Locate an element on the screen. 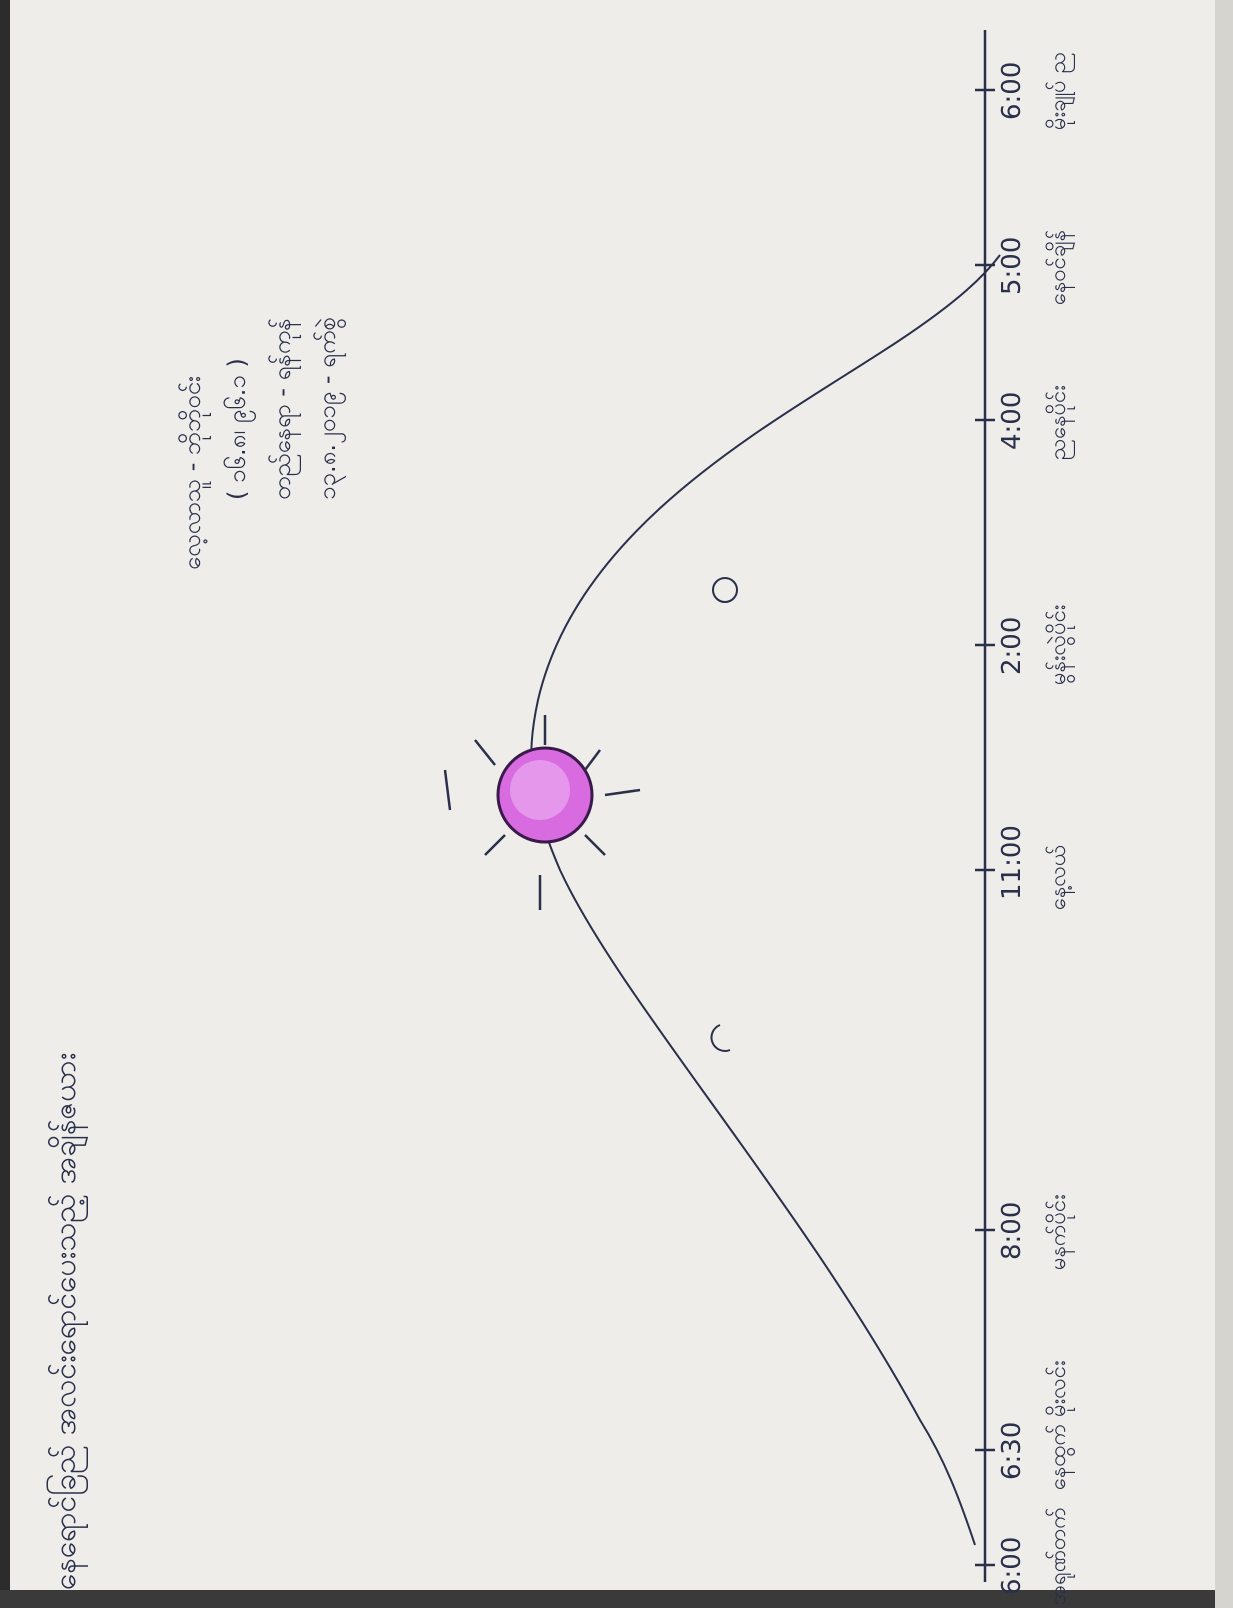  period-label: မိုးချုပ် ည is located at coordinates (1060, 91).